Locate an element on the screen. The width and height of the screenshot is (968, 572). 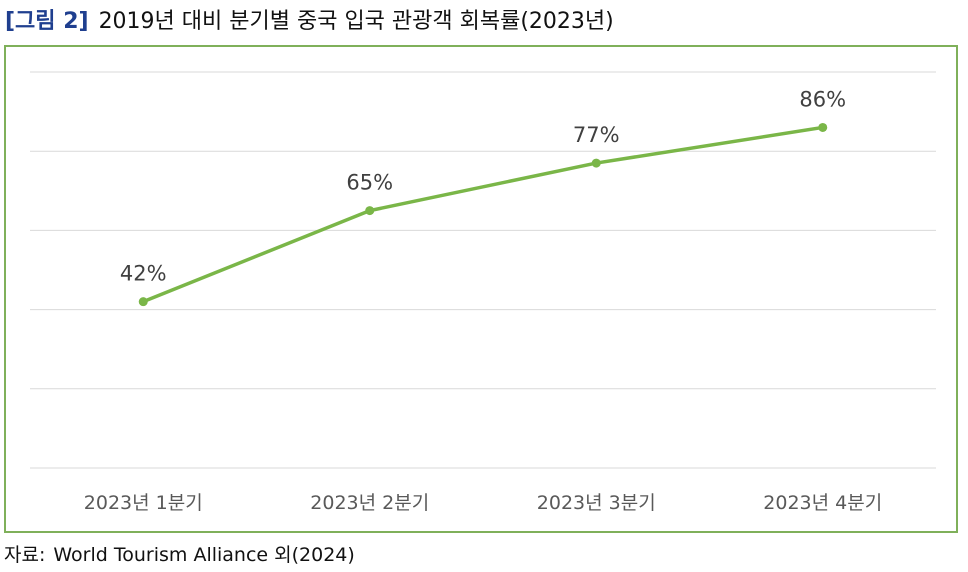
source-note: 자료: World Tourism Alliance 외(2024) is located at coordinates (179, 555).